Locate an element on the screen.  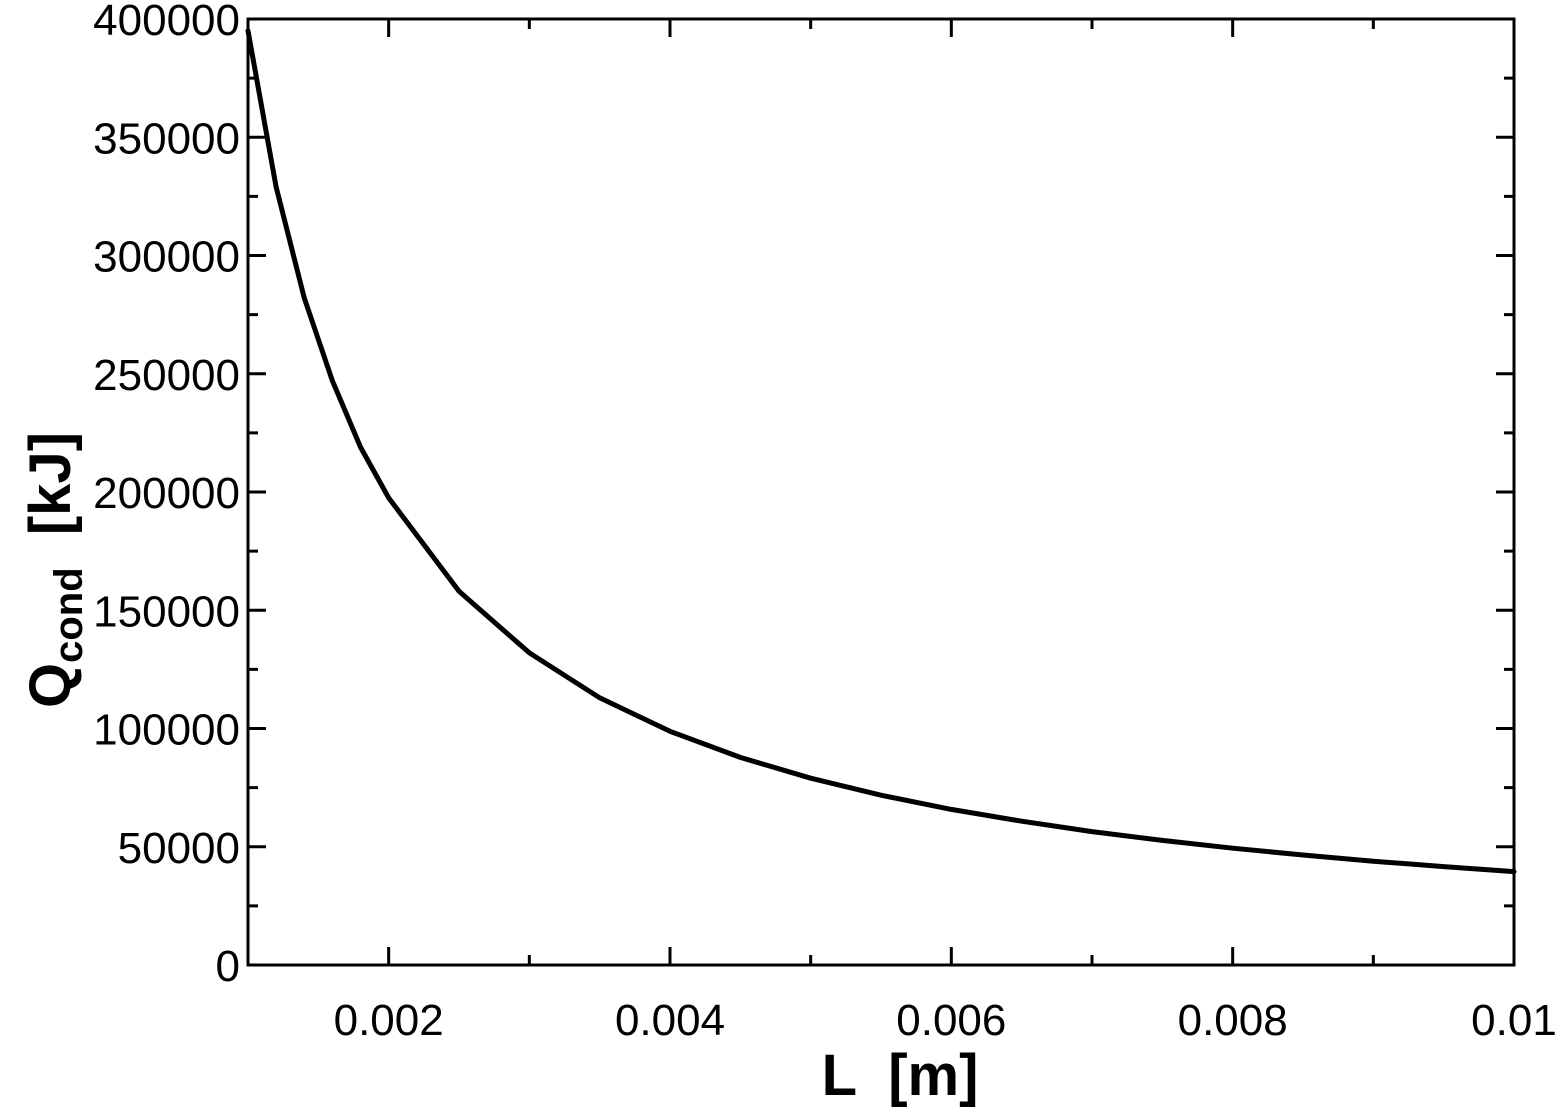
y-axis-title-unit: [kJ] is located at coordinates (50, 499).